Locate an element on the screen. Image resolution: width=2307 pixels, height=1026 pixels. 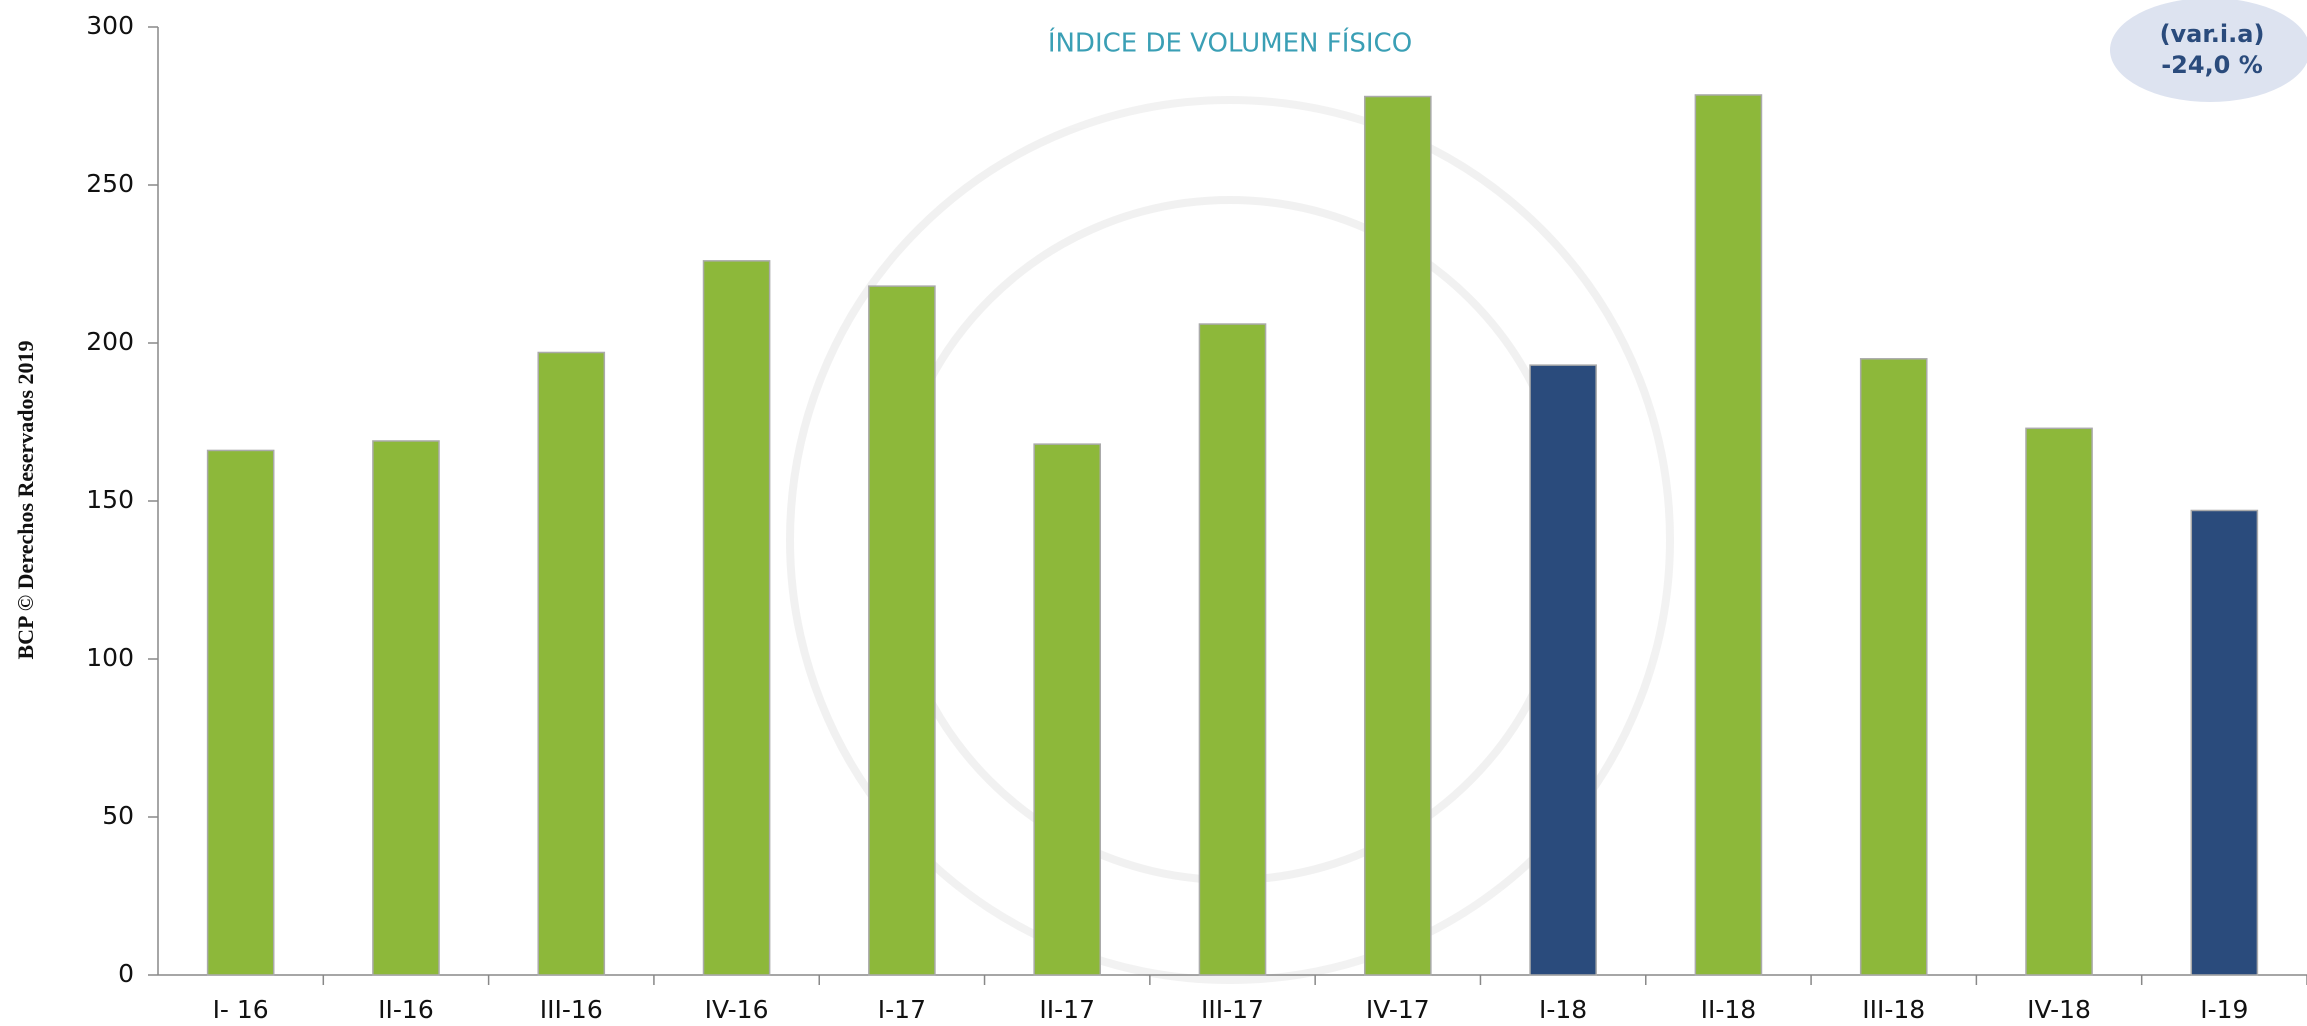
annotation-bubble is located at coordinates (2208, 51).